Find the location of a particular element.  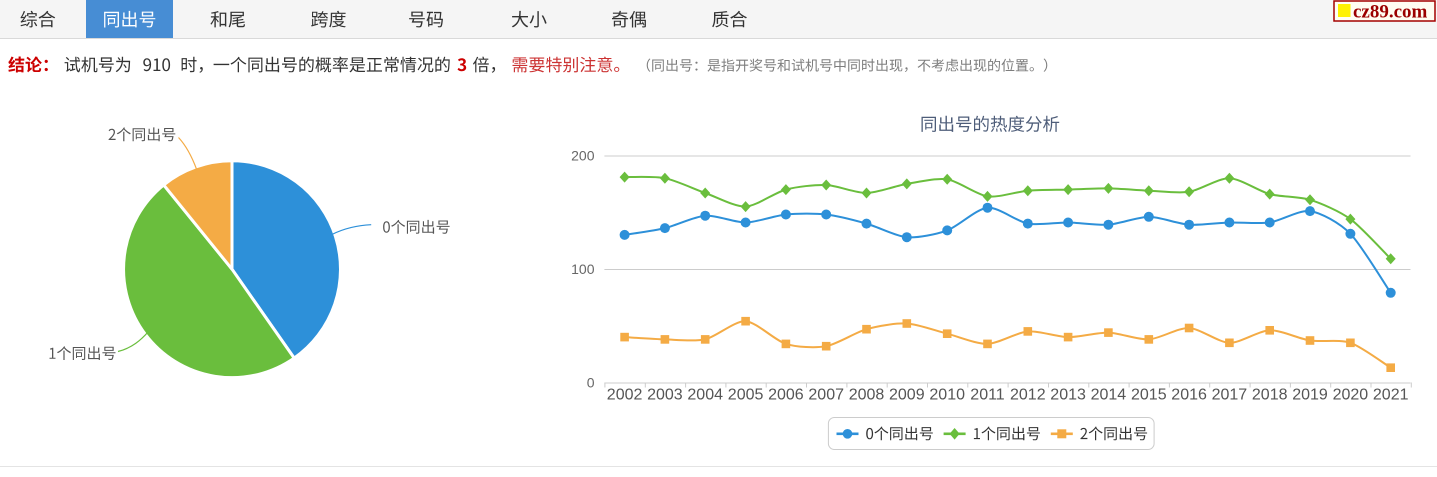

svg-text: 2017 is located at coordinates (1230, 395).